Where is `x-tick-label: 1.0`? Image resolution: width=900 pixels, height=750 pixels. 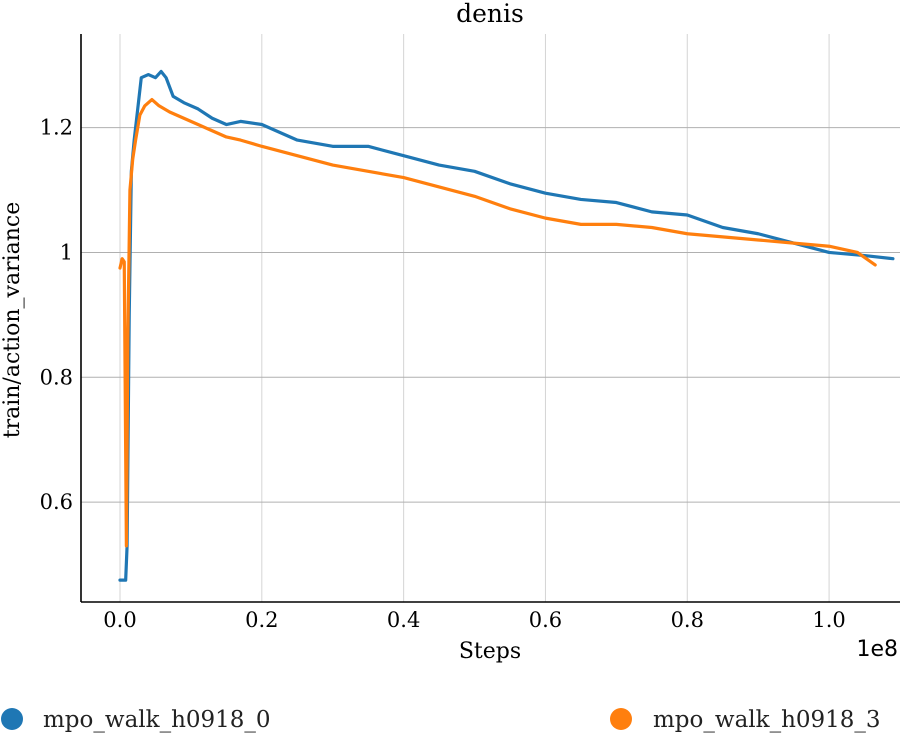
x-tick-label: 1.0 is located at coordinates (828, 620).